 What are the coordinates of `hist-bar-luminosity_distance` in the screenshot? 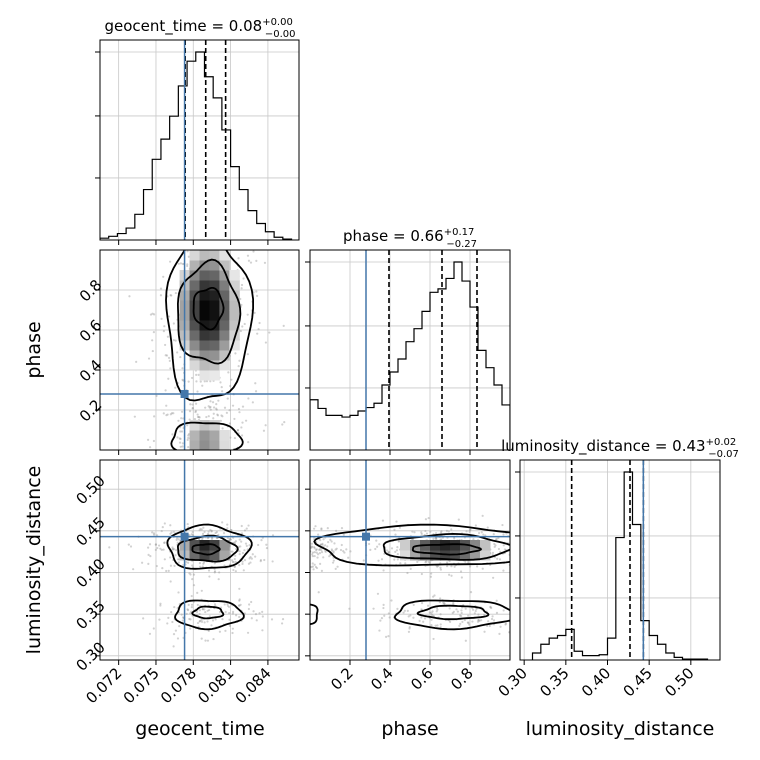 It's located at (570, 644).